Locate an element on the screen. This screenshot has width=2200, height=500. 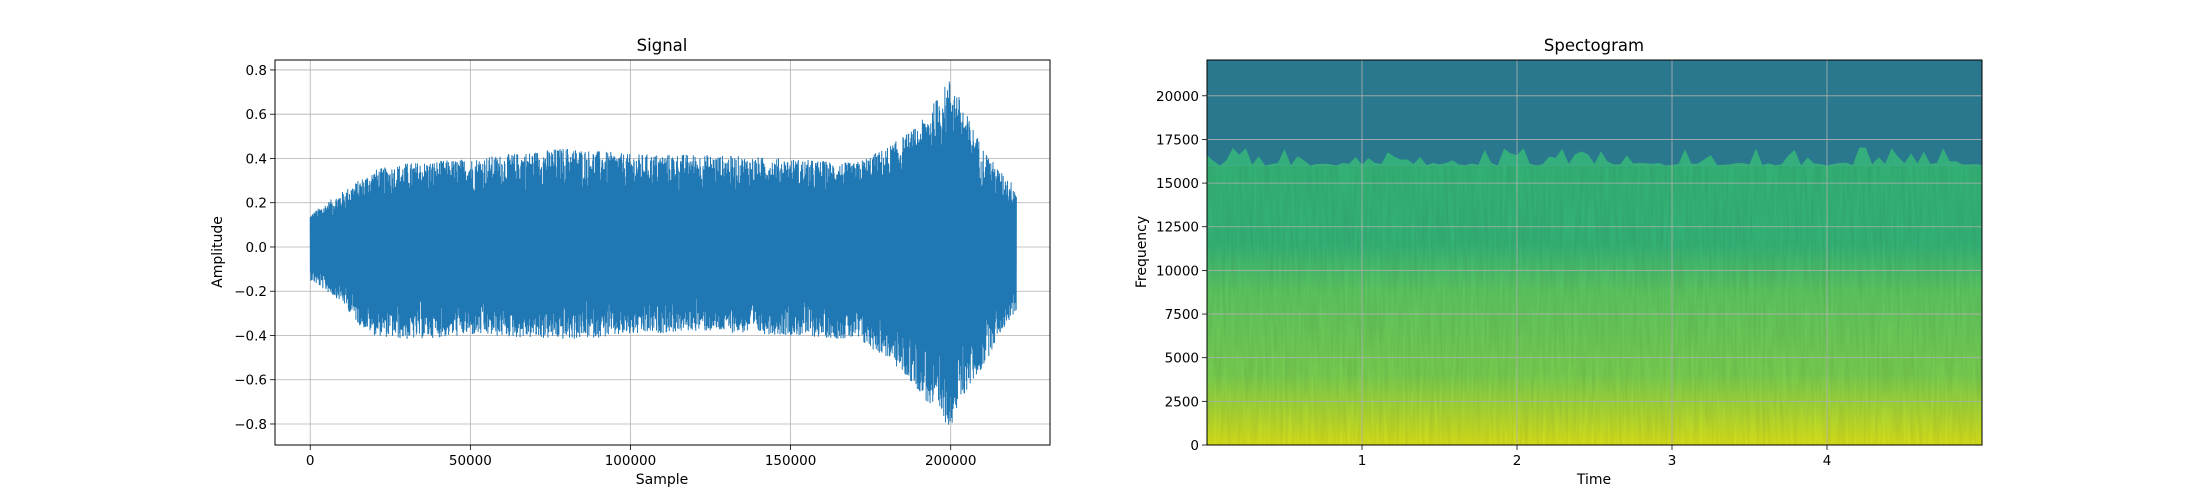
spectrogram-y-tick-label: 5000 is located at coordinates (1182, 359).